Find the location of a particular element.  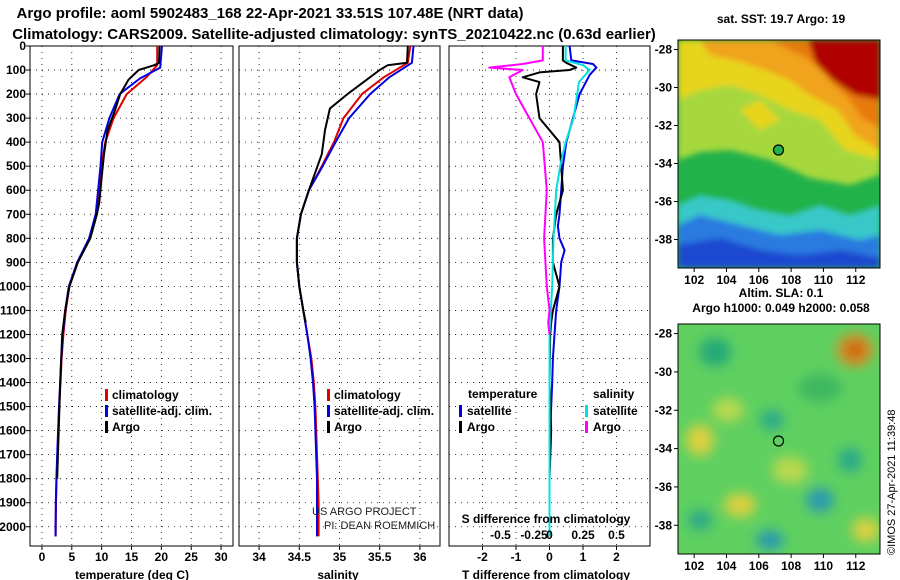

y-tick-label: 200 is located at coordinates (16, 94).